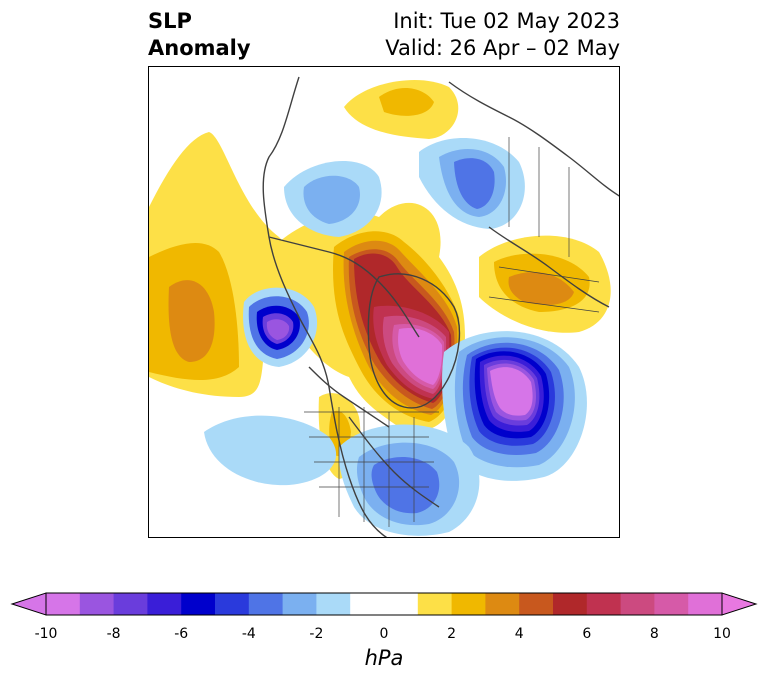 The height and width of the screenshot is (684, 768). Describe the element at coordinates (384, 658) in the screenshot. I see `colorbar-unit: hPa` at that location.